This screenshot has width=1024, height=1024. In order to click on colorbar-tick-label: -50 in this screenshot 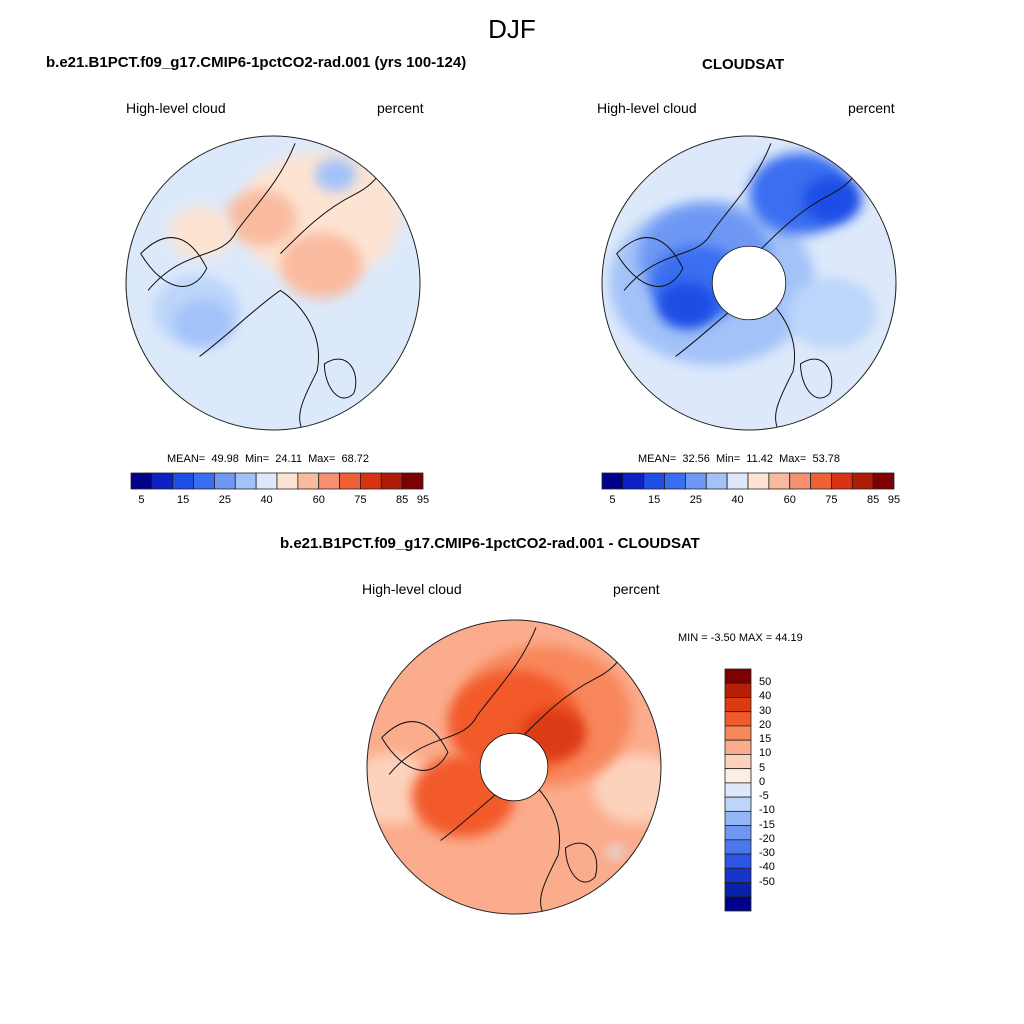, I will do `click(767, 881)`.